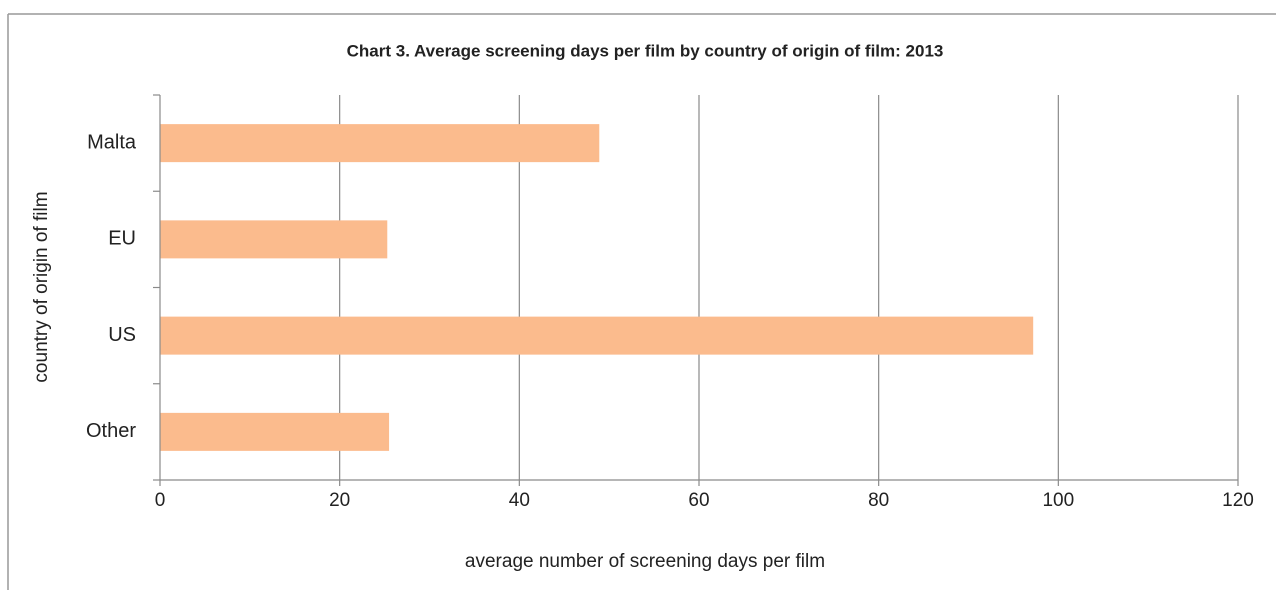 The image size is (1276, 590). Describe the element at coordinates (1058, 500) in the screenshot. I see `x-tick-label: 100` at that location.